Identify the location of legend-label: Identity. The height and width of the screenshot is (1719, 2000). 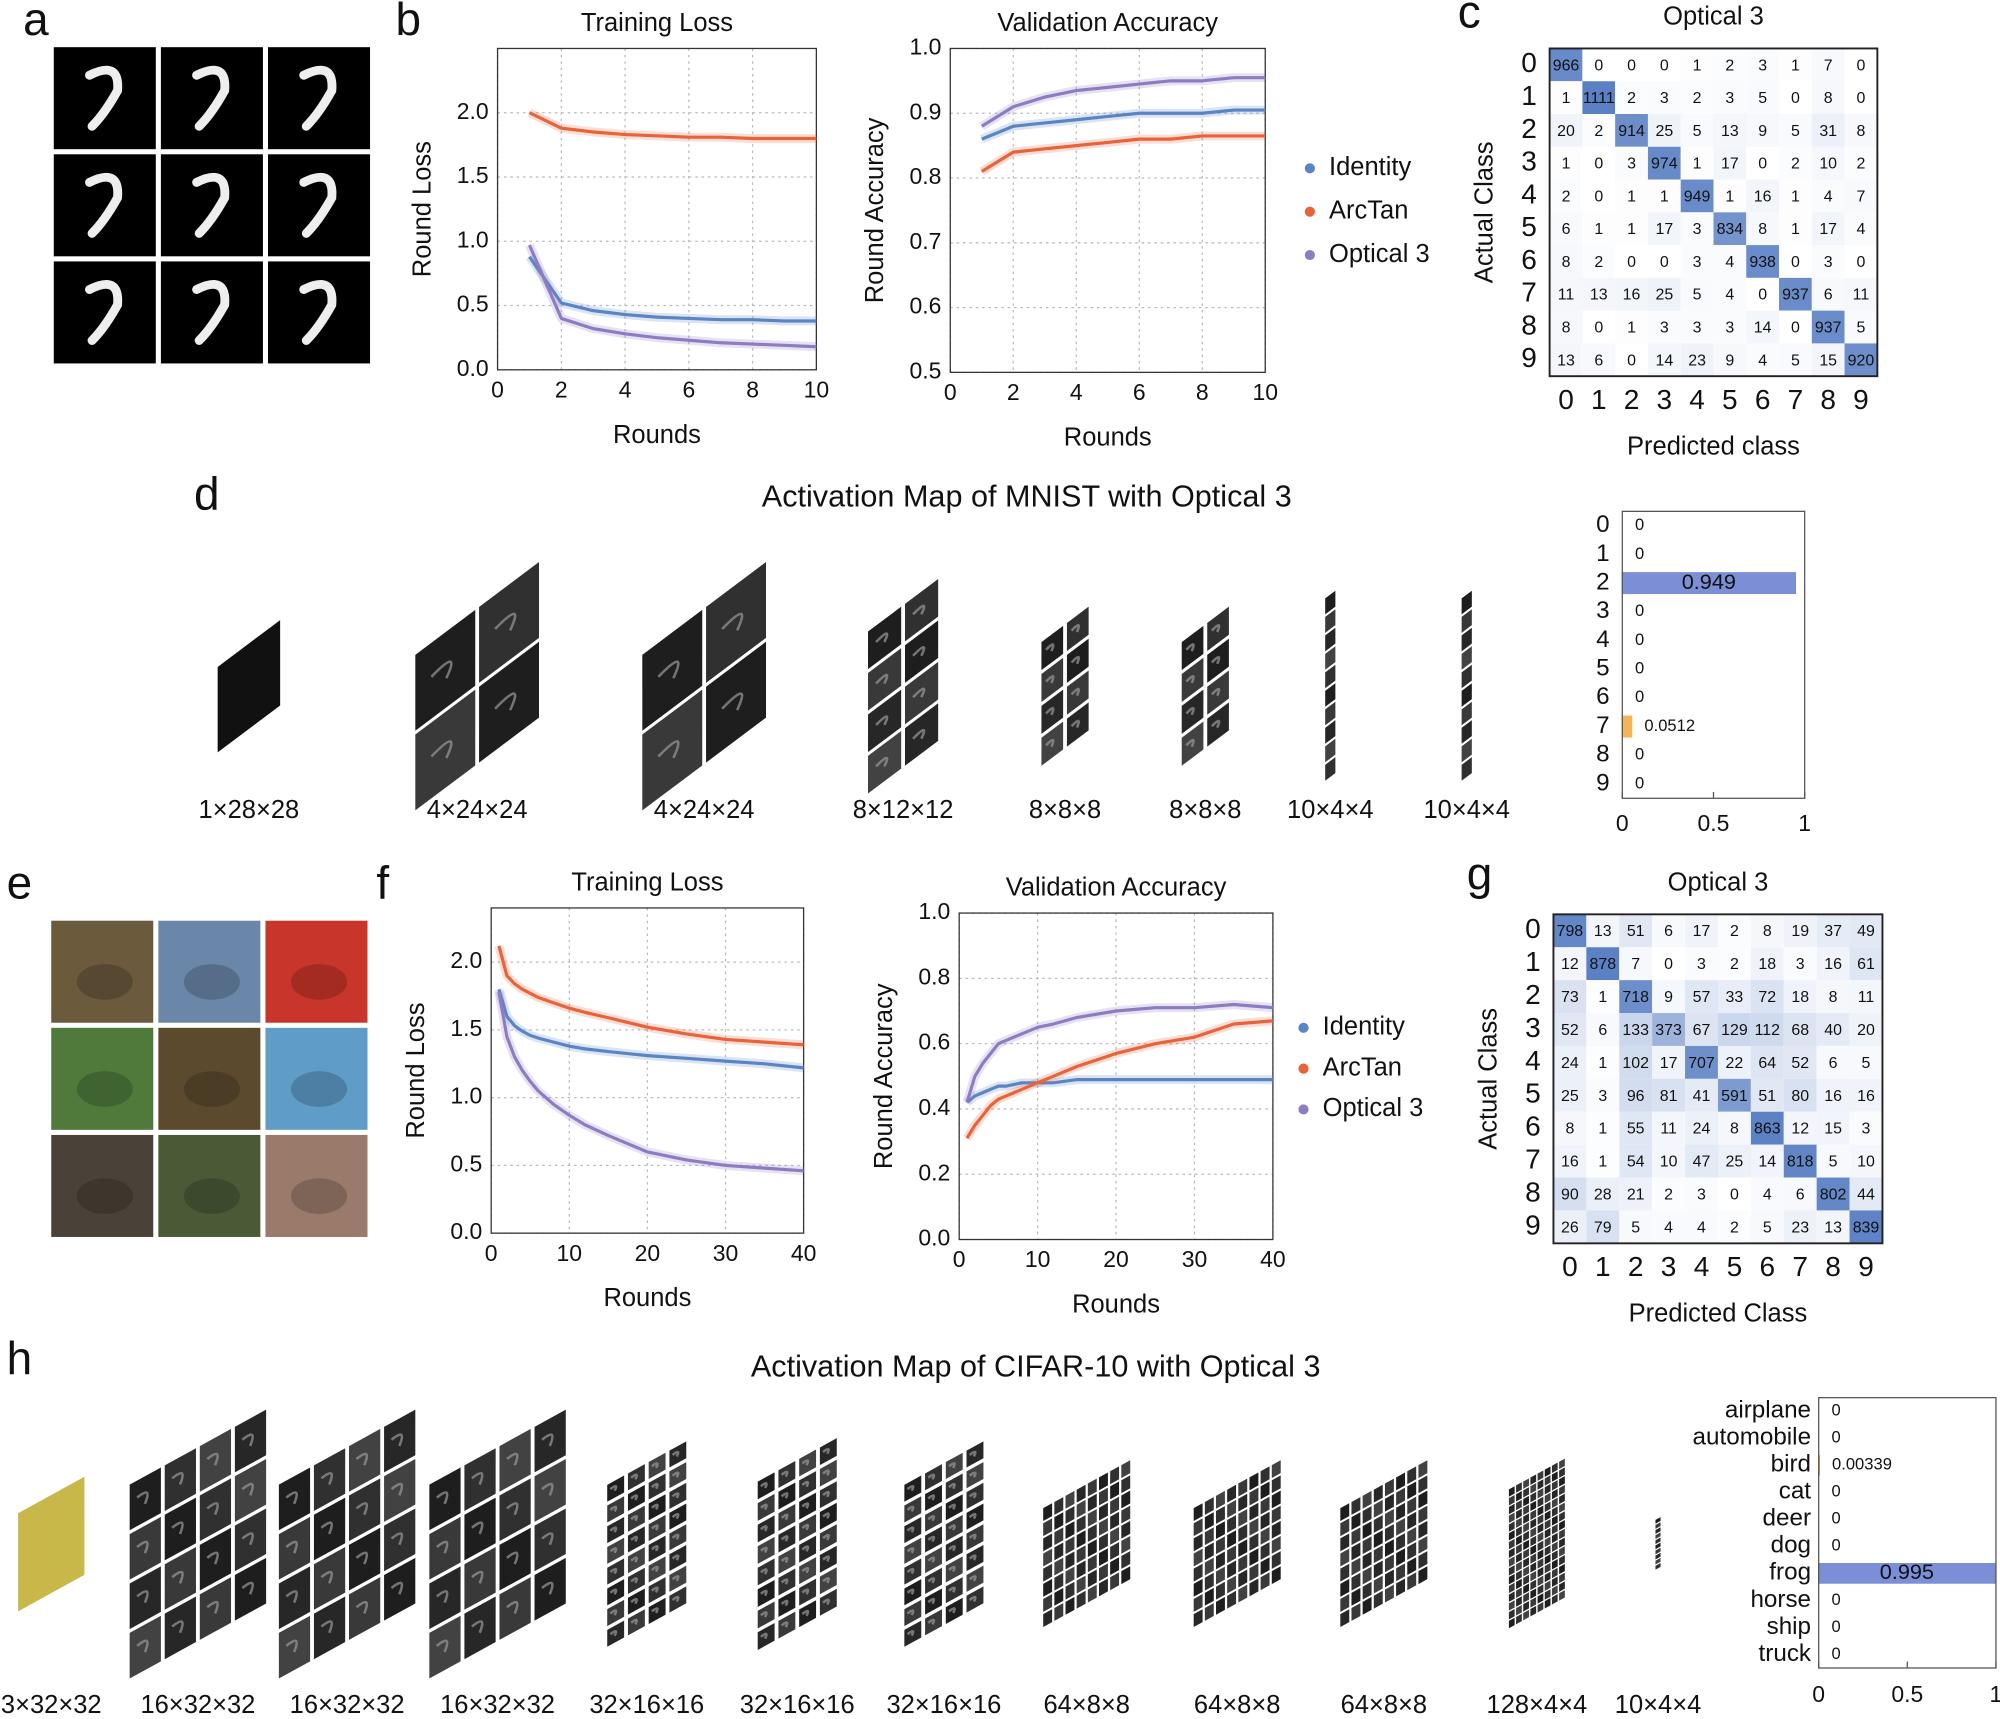
(1364, 1027).